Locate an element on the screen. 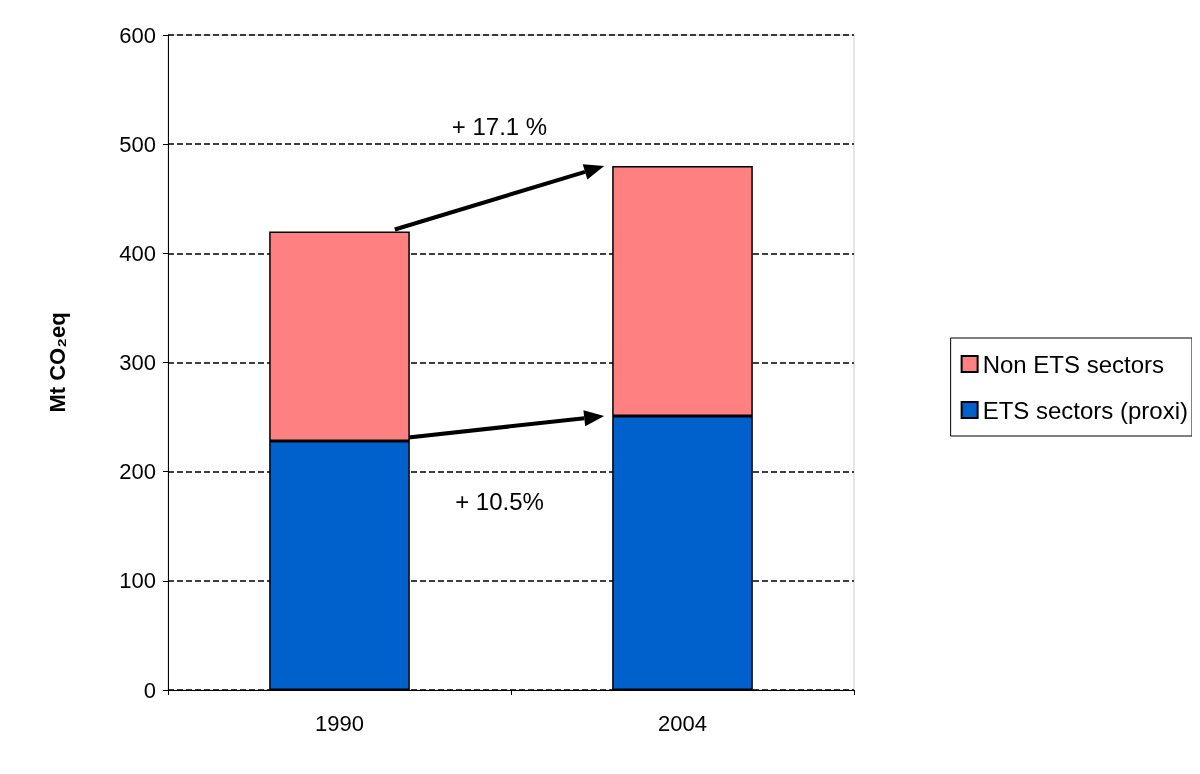 Image resolution: width=1200 pixels, height=774 pixels. y-tick-label: 300 is located at coordinates (137, 362).